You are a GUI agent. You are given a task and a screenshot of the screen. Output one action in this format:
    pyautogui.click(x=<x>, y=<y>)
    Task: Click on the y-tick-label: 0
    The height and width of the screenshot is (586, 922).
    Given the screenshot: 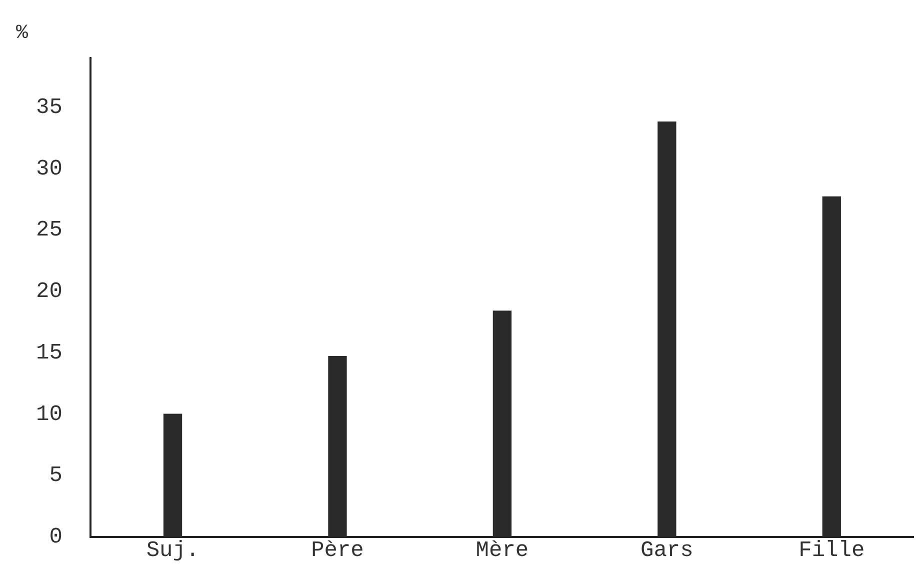 What is the action you would take?
    pyautogui.click(x=55, y=537)
    